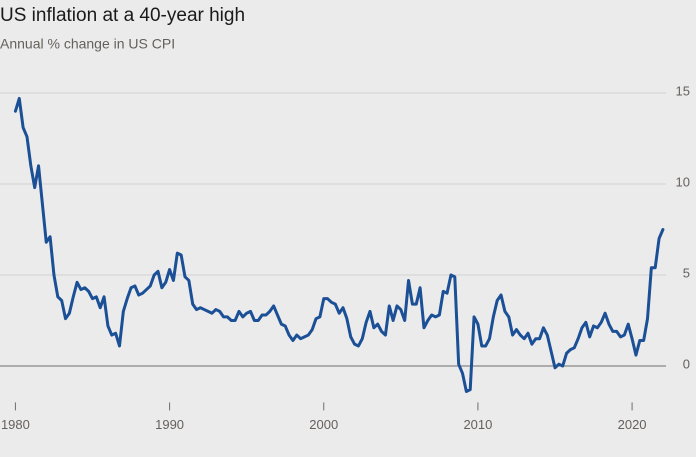 The width and height of the screenshot is (696, 457). I want to click on y-tick-label: 15, so click(683, 90).